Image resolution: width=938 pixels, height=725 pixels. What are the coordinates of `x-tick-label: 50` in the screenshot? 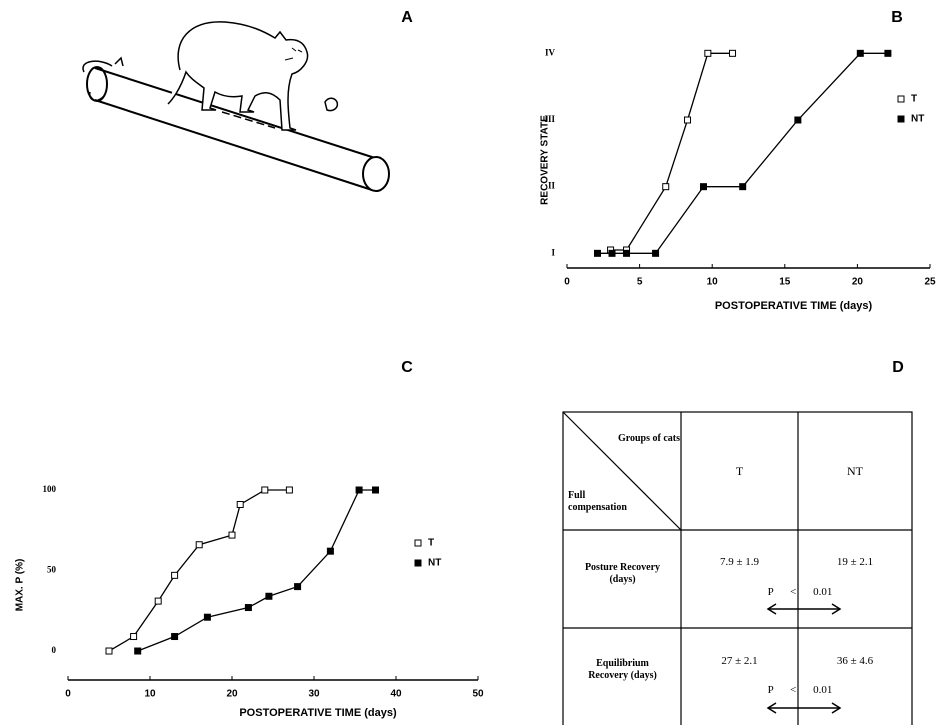 It's located at (478, 694).